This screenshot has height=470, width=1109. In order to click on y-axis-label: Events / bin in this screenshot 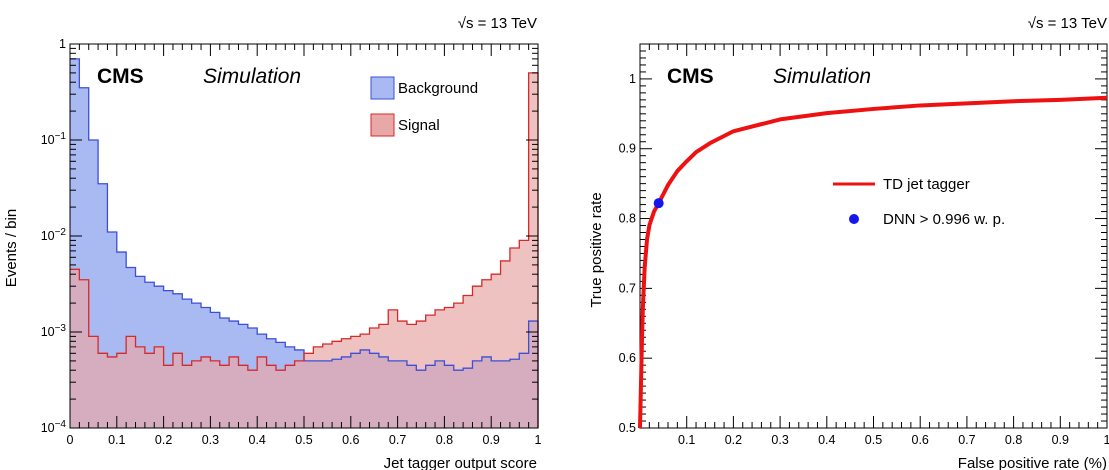, I will do `click(11, 248)`.